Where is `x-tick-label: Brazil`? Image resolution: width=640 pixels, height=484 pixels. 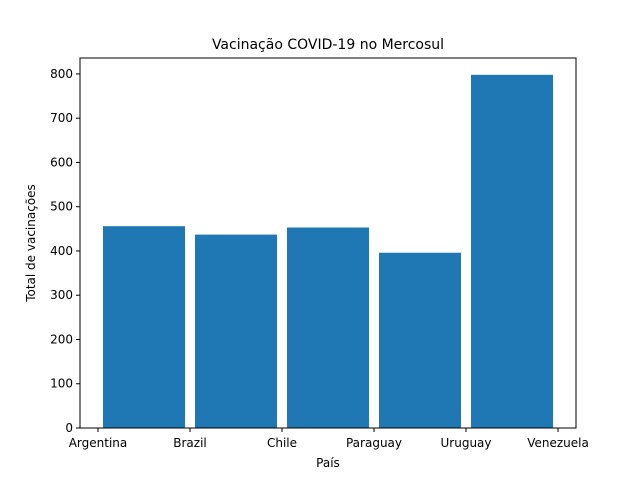
x-tick-label: Brazil is located at coordinates (190, 443).